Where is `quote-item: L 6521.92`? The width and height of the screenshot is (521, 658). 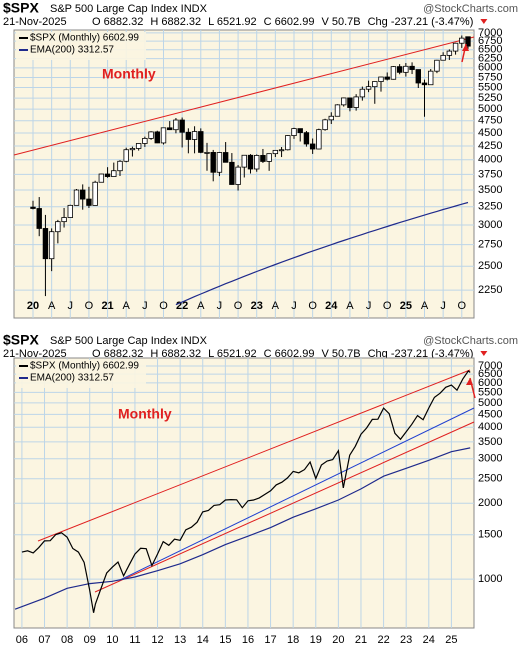
quote-item: L 6521.92 is located at coordinates (232, 22).